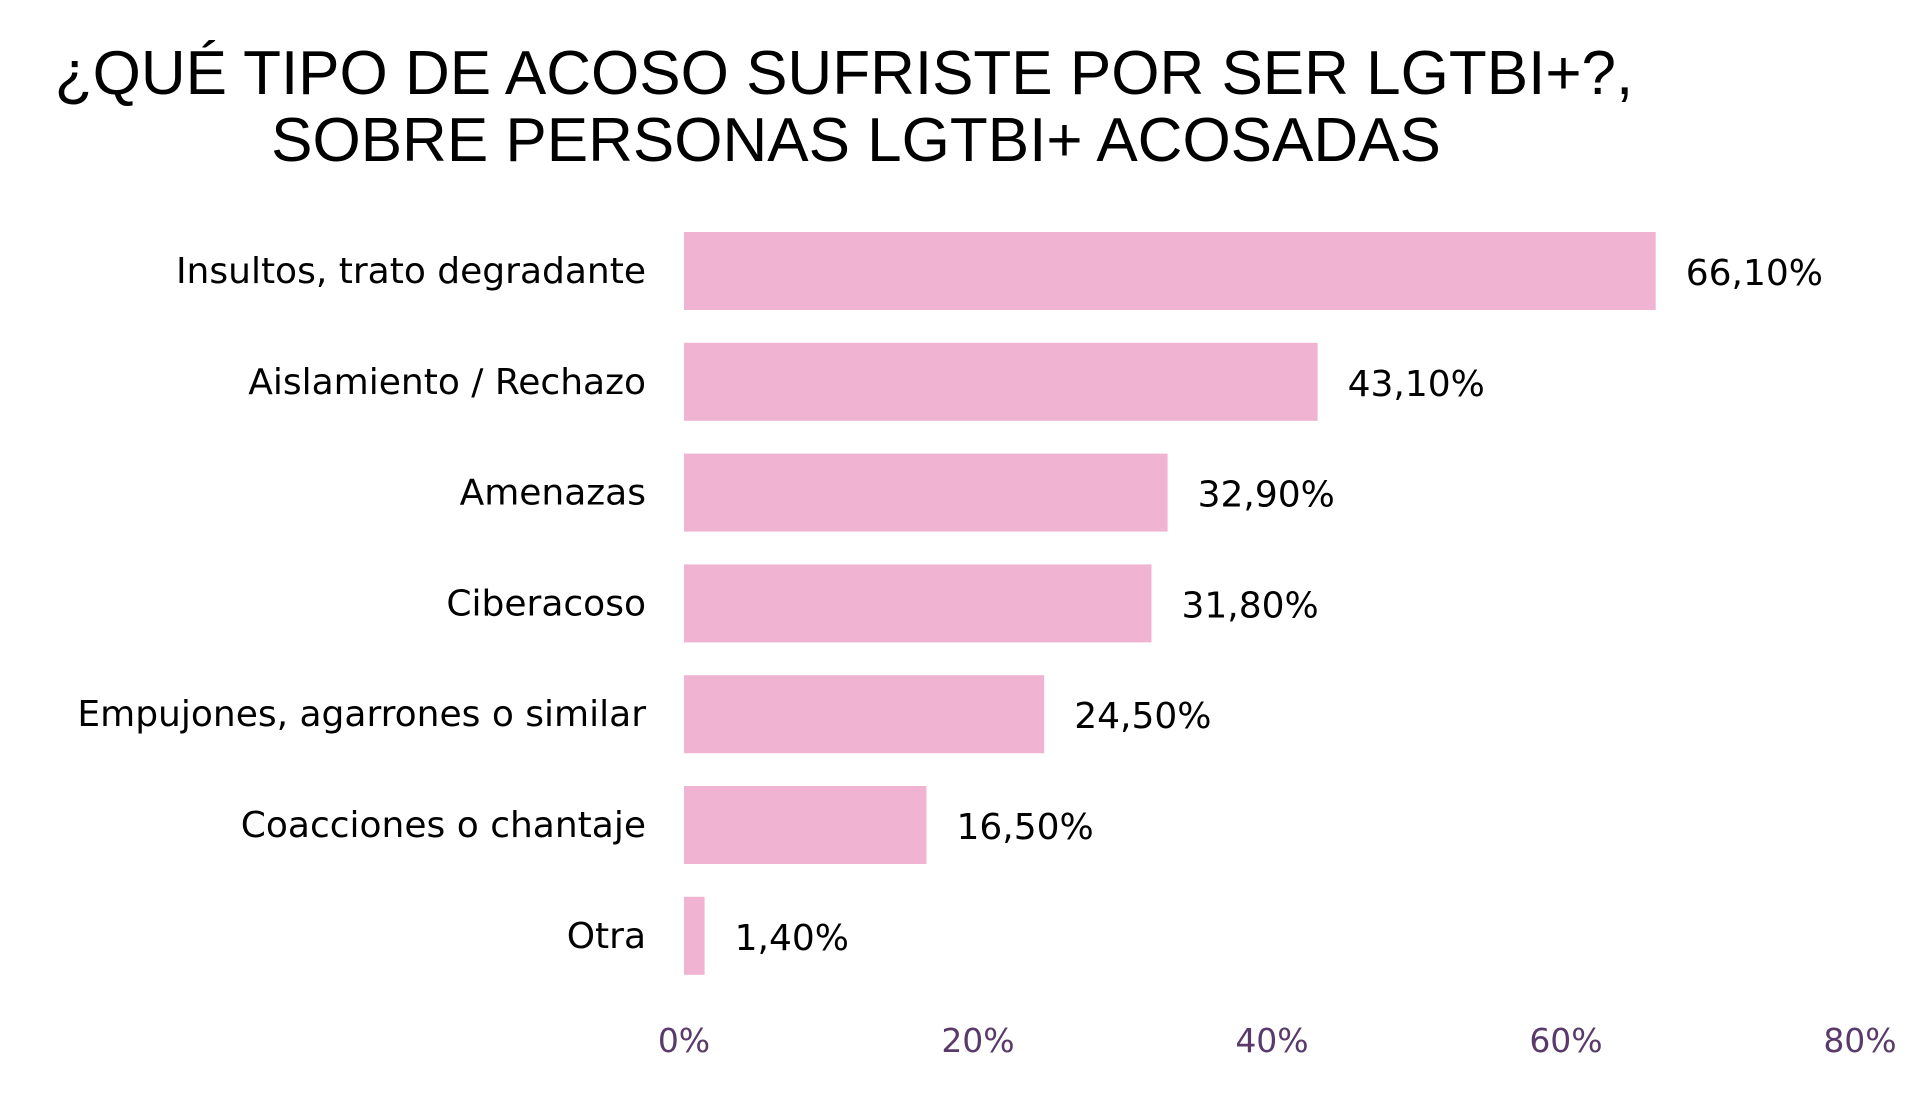 The width and height of the screenshot is (1920, 1100). I want to click on category-label: Insultos, trato degradante, so click(411, 271).